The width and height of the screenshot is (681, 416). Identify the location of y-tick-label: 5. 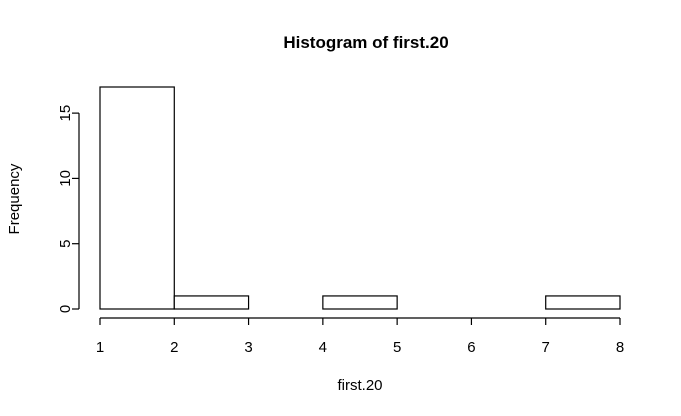
(65, 244).